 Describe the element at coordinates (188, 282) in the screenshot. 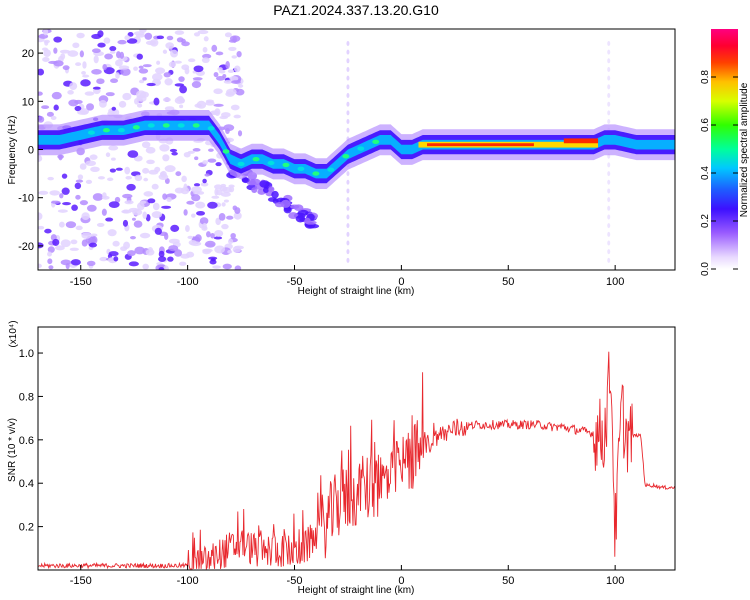

I see `x-tick-label: -100` at that location.